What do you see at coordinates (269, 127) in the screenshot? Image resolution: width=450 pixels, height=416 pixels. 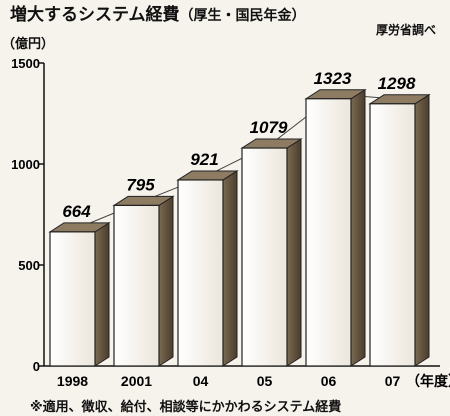 I see `data-label: 1079` at bounding box center [269, 127].